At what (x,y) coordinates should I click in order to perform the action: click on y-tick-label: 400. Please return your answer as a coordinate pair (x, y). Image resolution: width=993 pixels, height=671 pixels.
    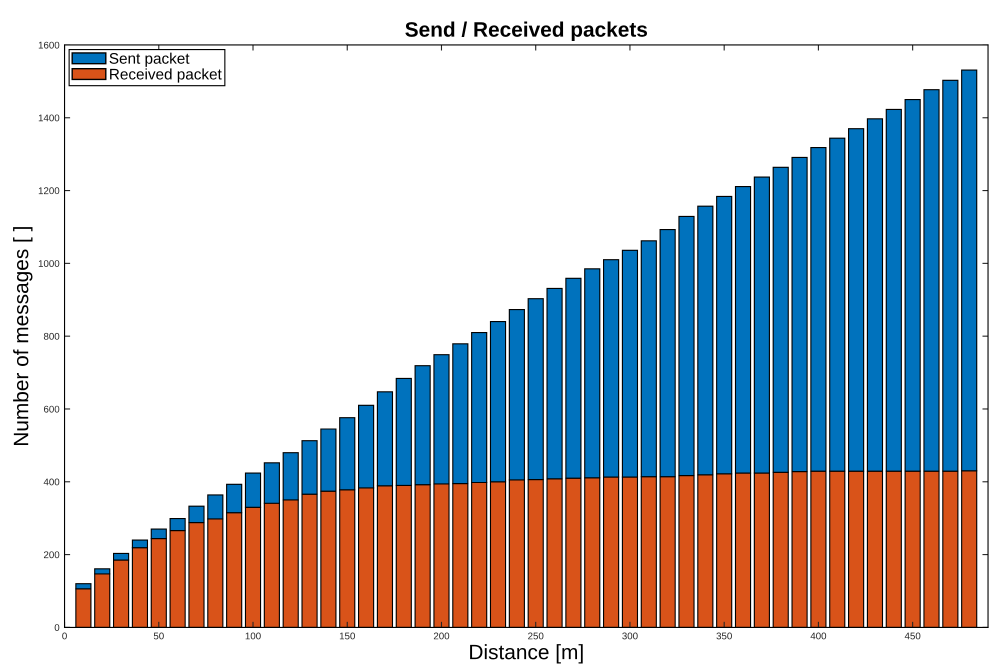
    Looking at the image, I should click on (52, 482).